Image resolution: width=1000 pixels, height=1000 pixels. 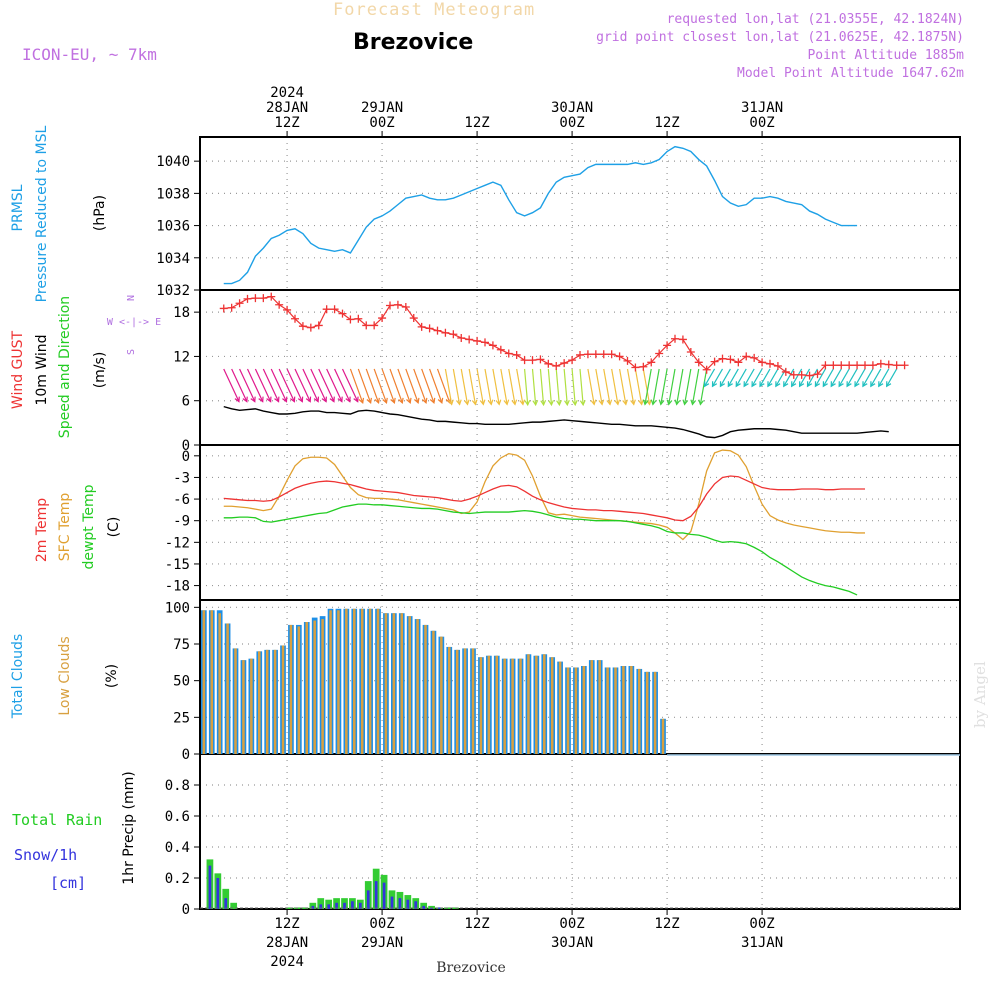 What do you see at coordinates (413, 42) in the screenshot?
I see `station-title: Brezovice` at bounding box center [413, 42].